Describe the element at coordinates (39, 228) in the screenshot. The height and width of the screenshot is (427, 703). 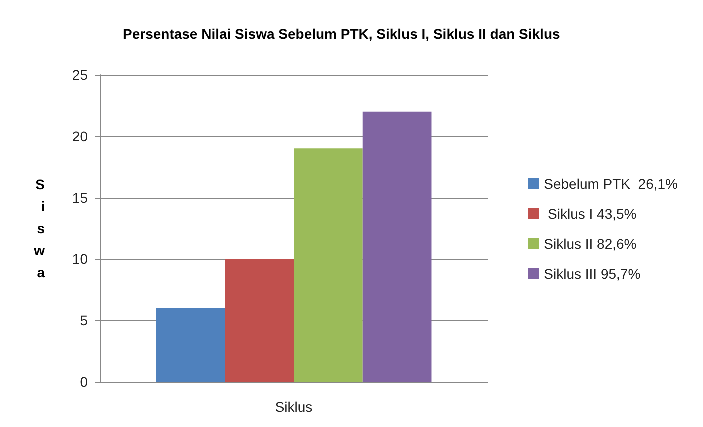
I see `y-axis-title: Siswa` at that location.